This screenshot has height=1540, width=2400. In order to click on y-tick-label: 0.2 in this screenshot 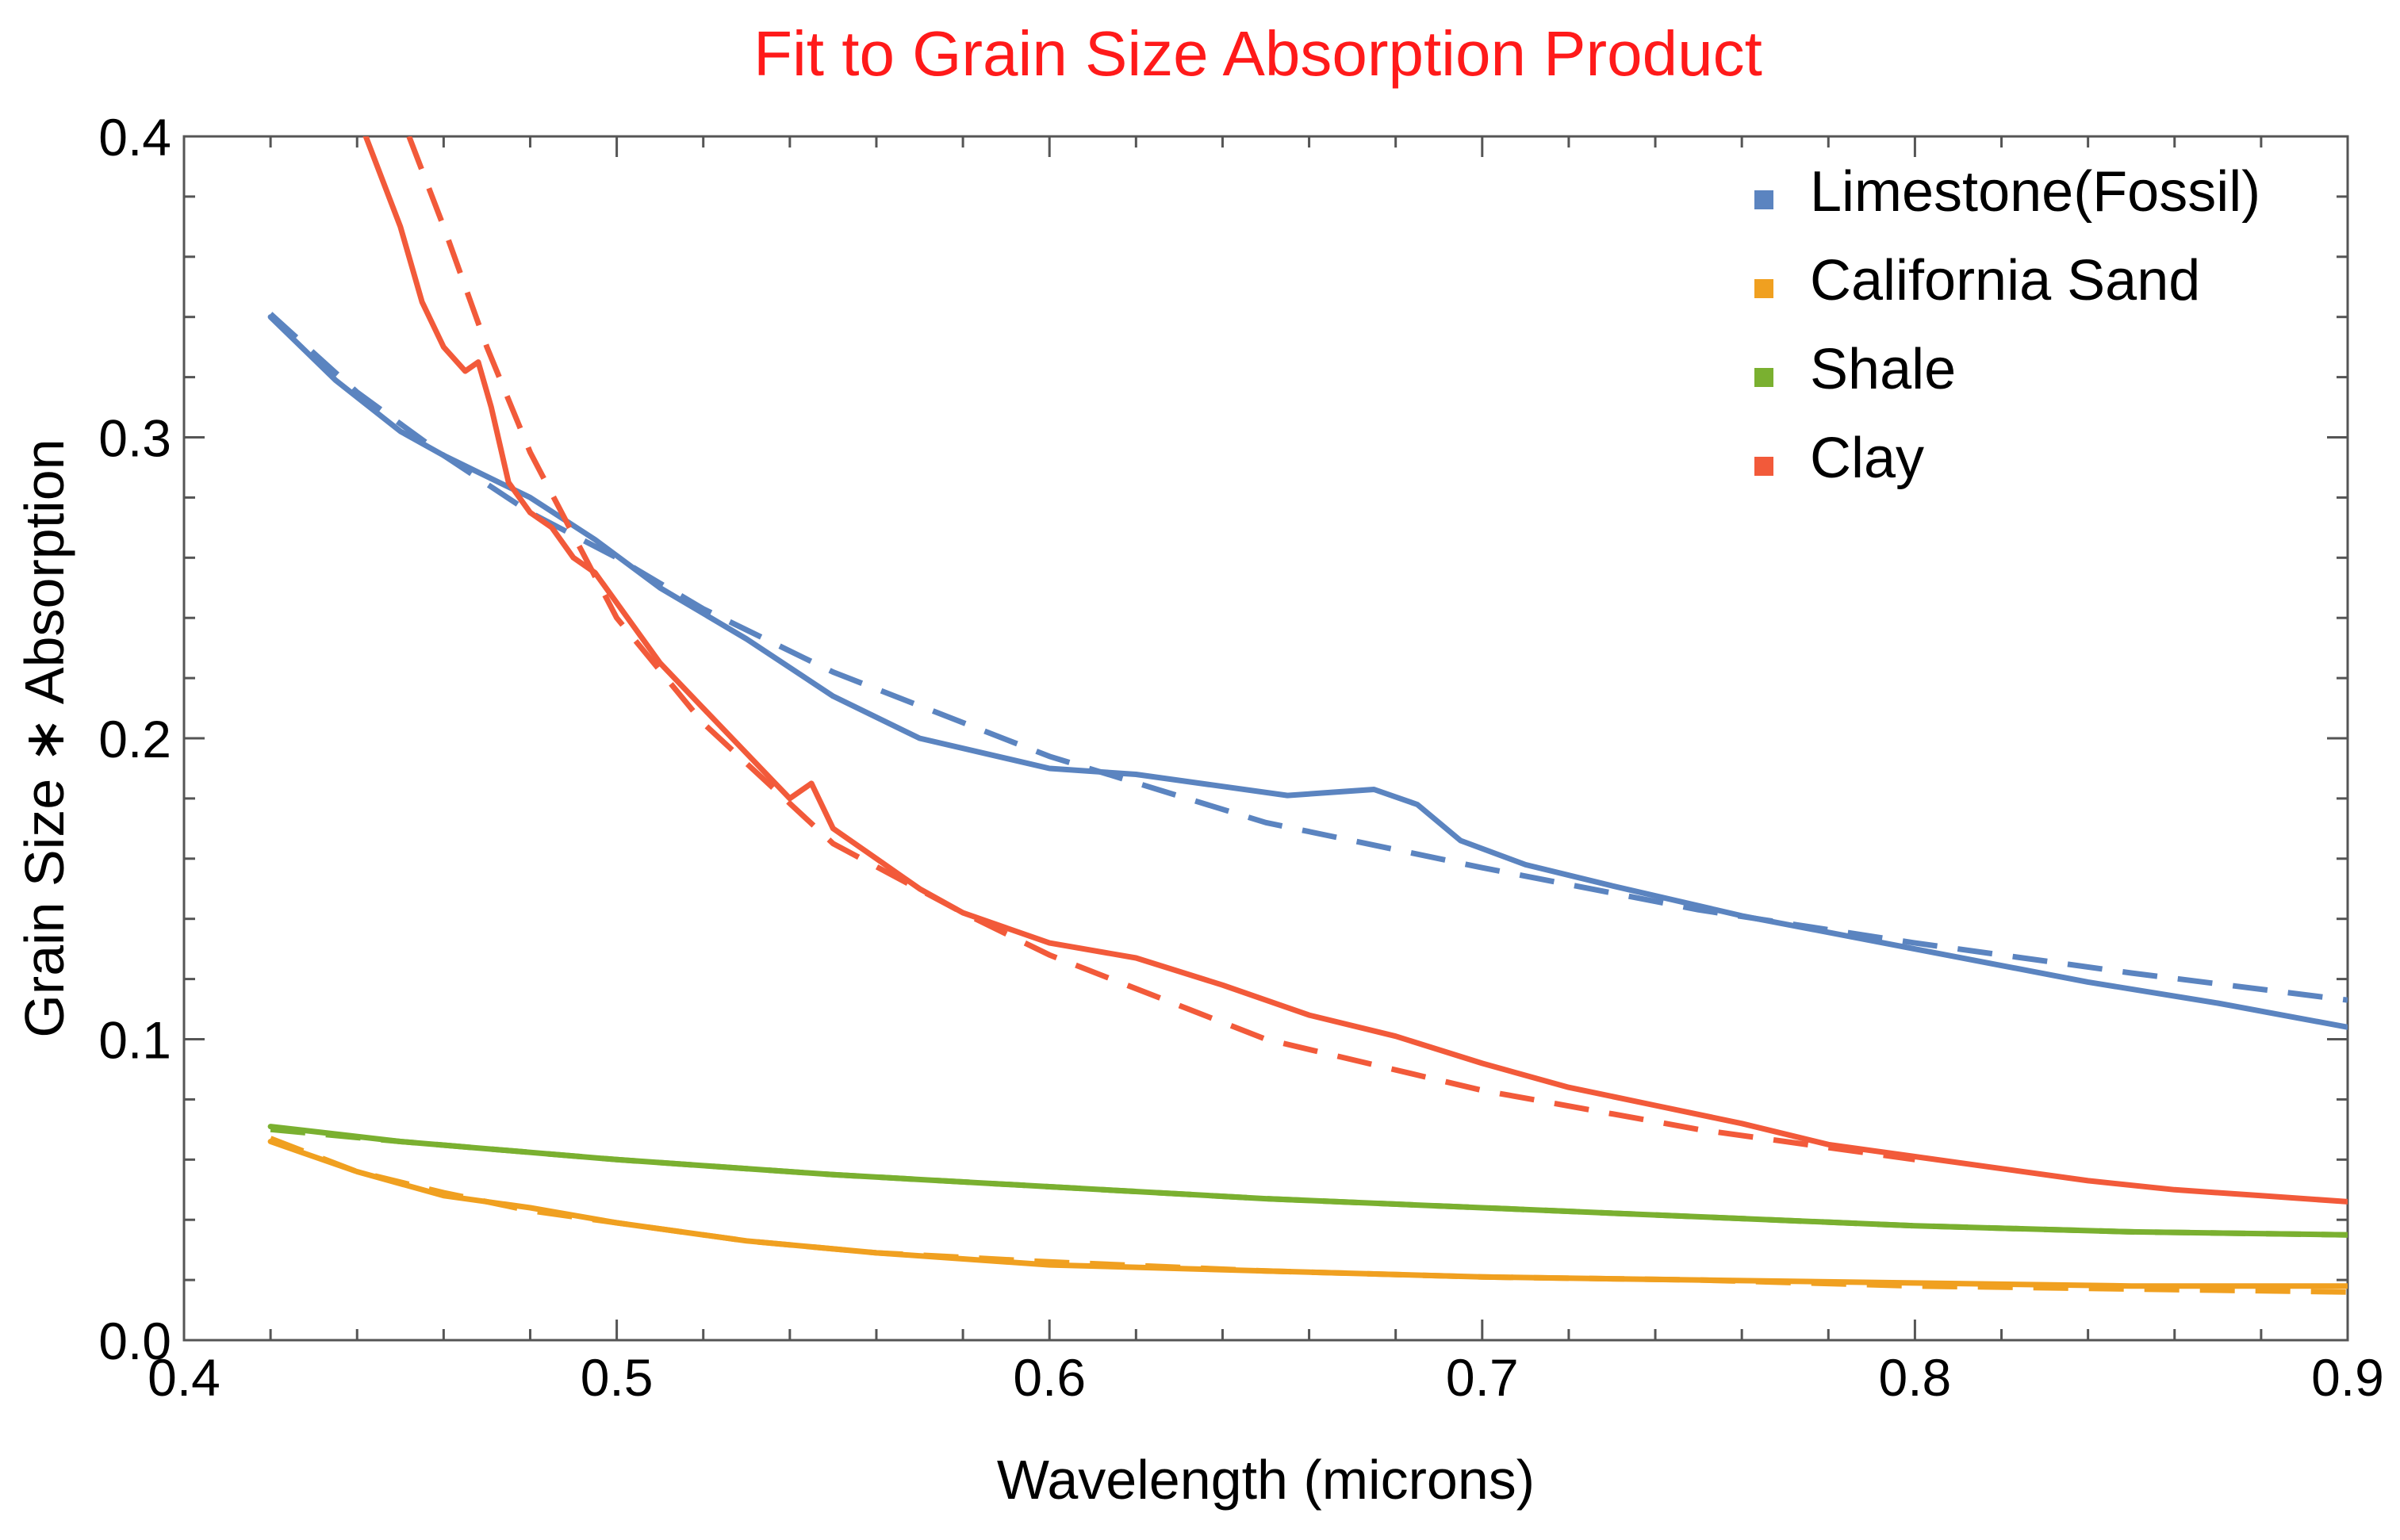, I will do `click(134, 739)`.